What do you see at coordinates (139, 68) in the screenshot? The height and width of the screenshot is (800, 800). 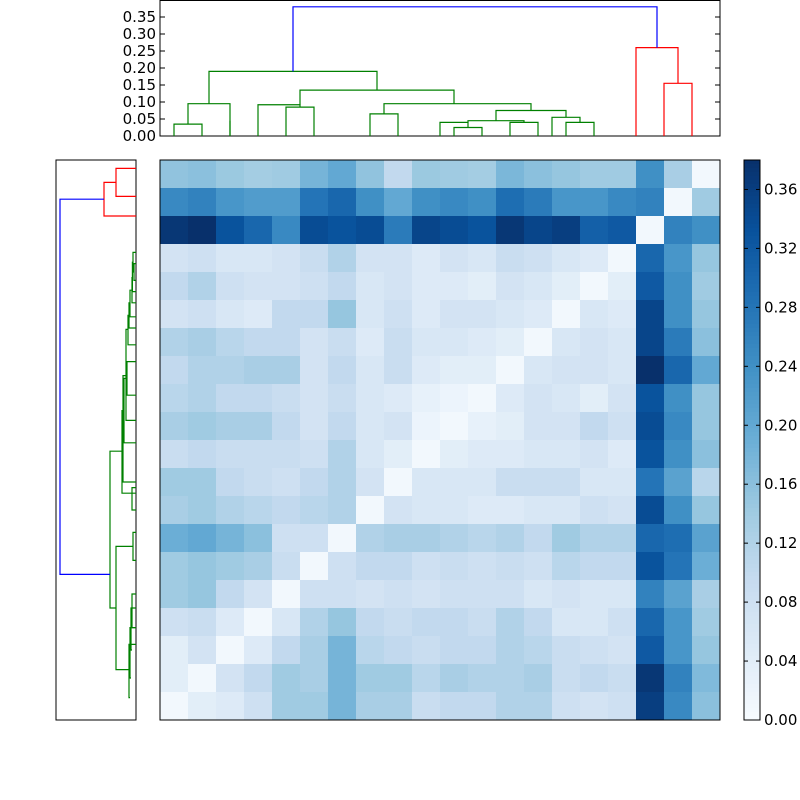 I see `top-dendrogram-ytick-label: 0.20` at bounding box center [139, 68].